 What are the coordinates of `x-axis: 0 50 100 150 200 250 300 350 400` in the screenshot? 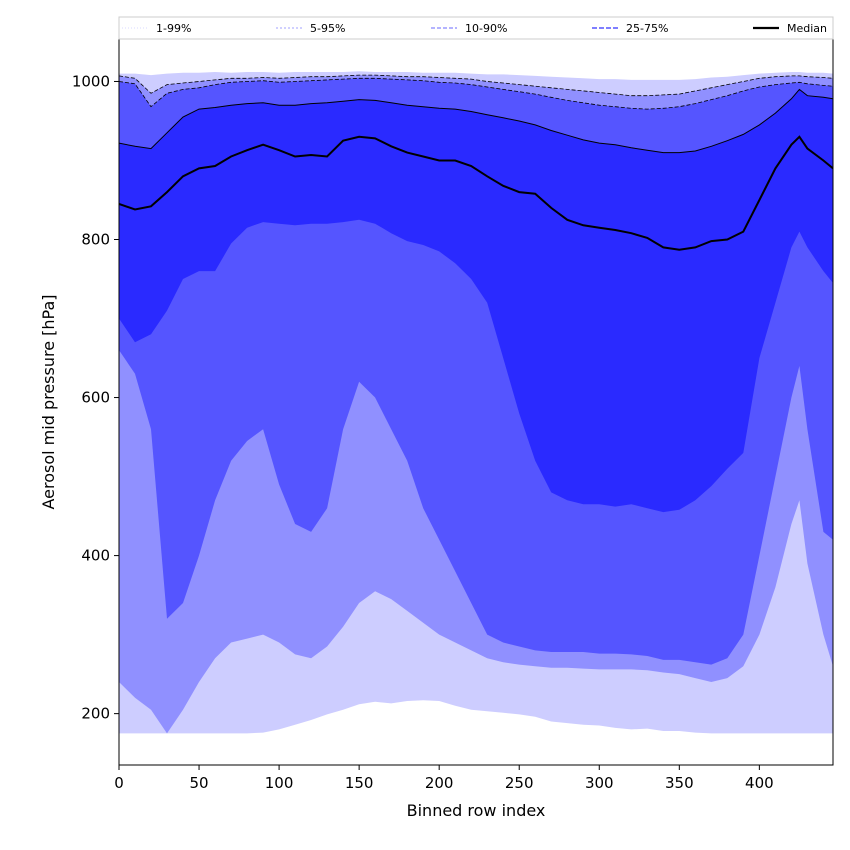 It's located at (444, 778).